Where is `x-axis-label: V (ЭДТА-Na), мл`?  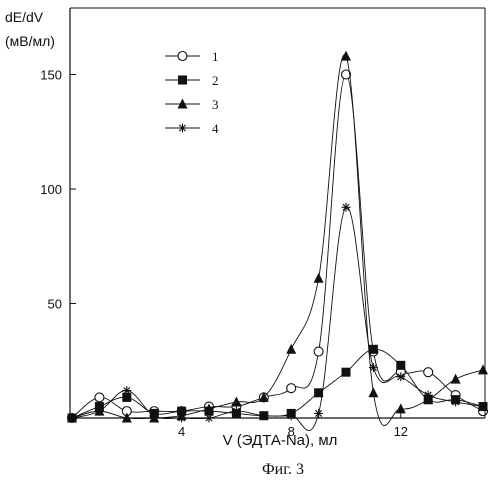
x-axis-label: V (ЭДТА-Na), мл is located at coordinates (280, 440).